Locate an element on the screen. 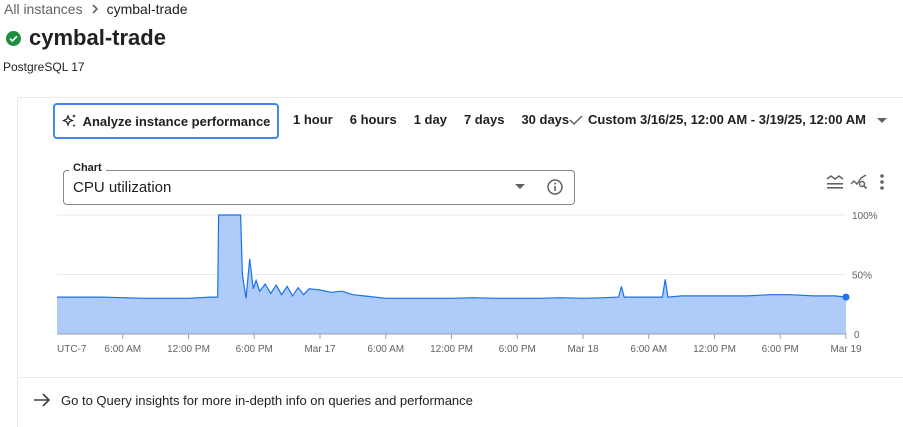 The image size is (903, 427). chart-select-label: Chart is located at coordinates (87, 168).